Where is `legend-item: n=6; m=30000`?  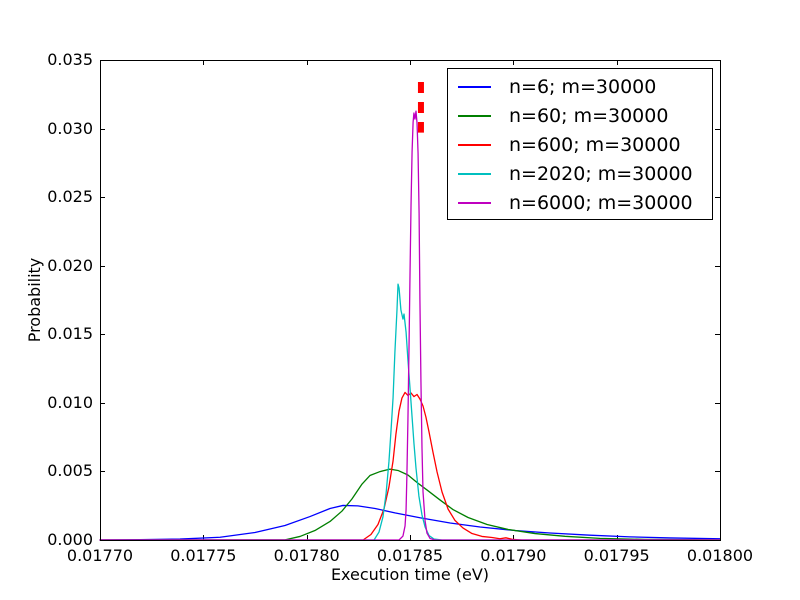 legend-item: n=6; m=30000 is located at coordinates (580, 86).